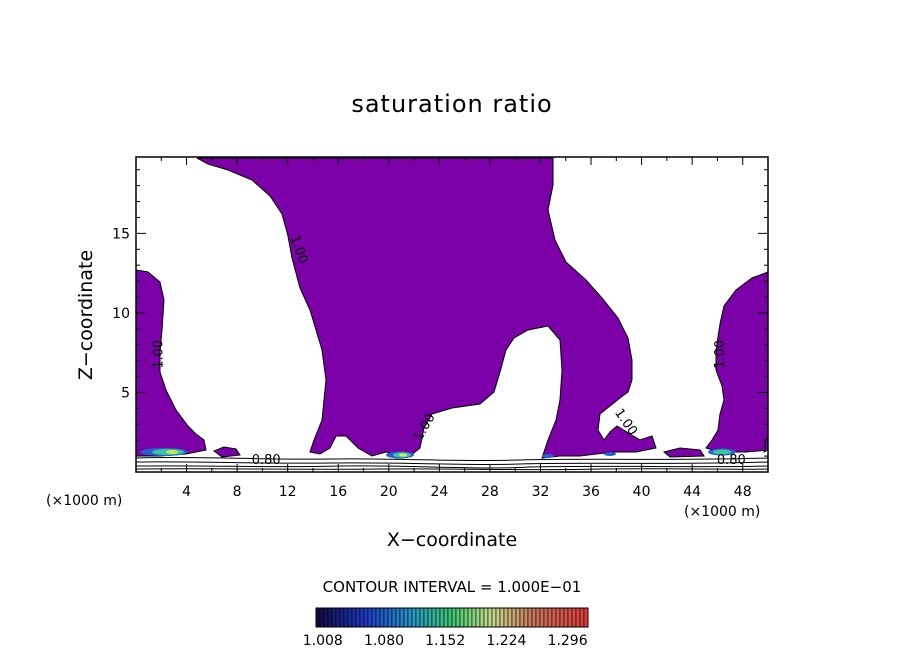 The width and height of the screenshot is (904, 654). I want to click on colorbar-tick-label: 1.152, so click(445, 641).